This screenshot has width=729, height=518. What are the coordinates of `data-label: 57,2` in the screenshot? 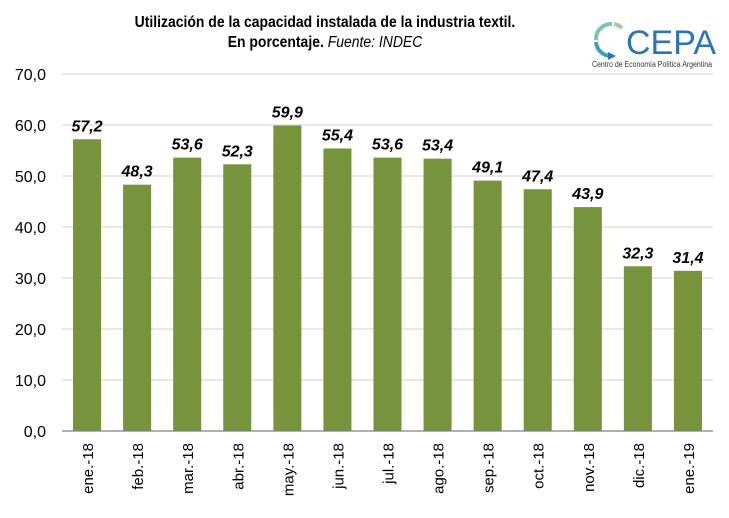 It's located at (86, 126).